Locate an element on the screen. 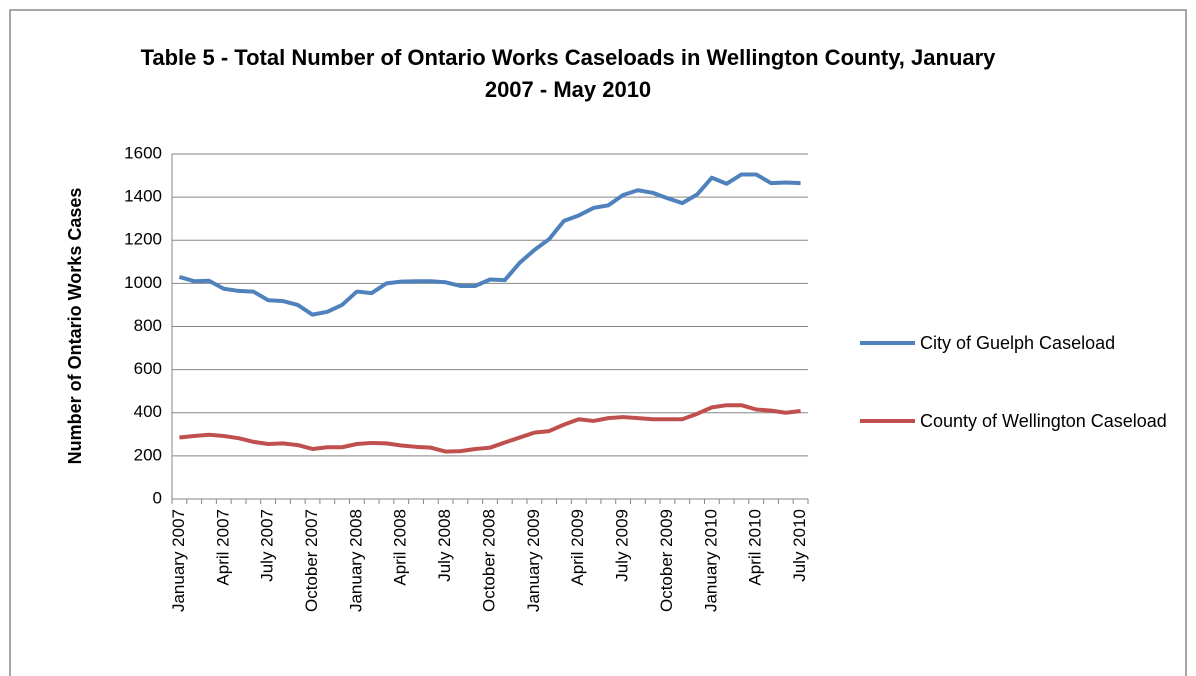 The height and width of the screenshot is (676, 1196). x-tick-label: January 2008 is located at coordinates (355, 560).